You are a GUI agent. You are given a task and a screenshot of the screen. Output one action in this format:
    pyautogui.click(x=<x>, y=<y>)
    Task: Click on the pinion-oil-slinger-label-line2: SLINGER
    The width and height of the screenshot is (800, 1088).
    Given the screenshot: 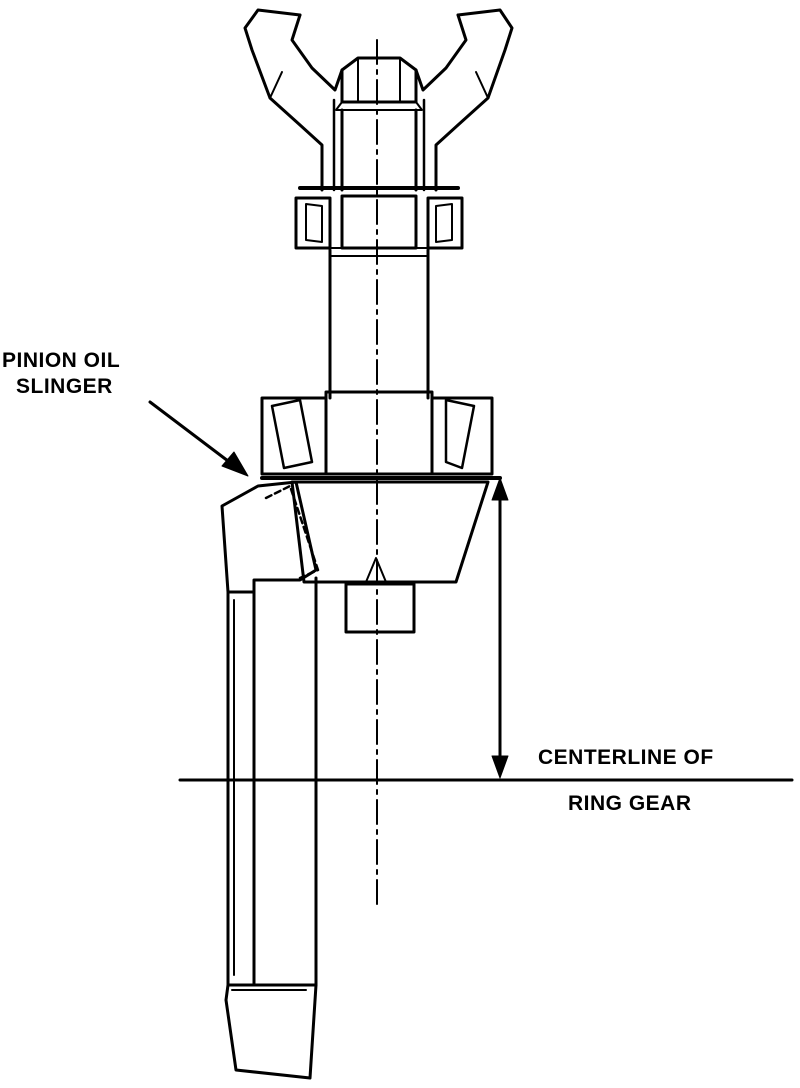 What is the action you would take?
    pyautogui.click(x=64, y=386)
    